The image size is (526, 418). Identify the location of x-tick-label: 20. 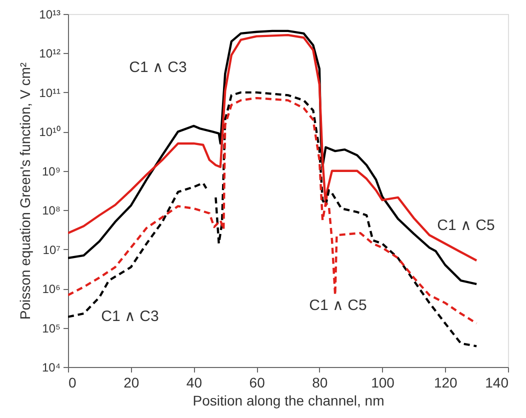
(132, 382).